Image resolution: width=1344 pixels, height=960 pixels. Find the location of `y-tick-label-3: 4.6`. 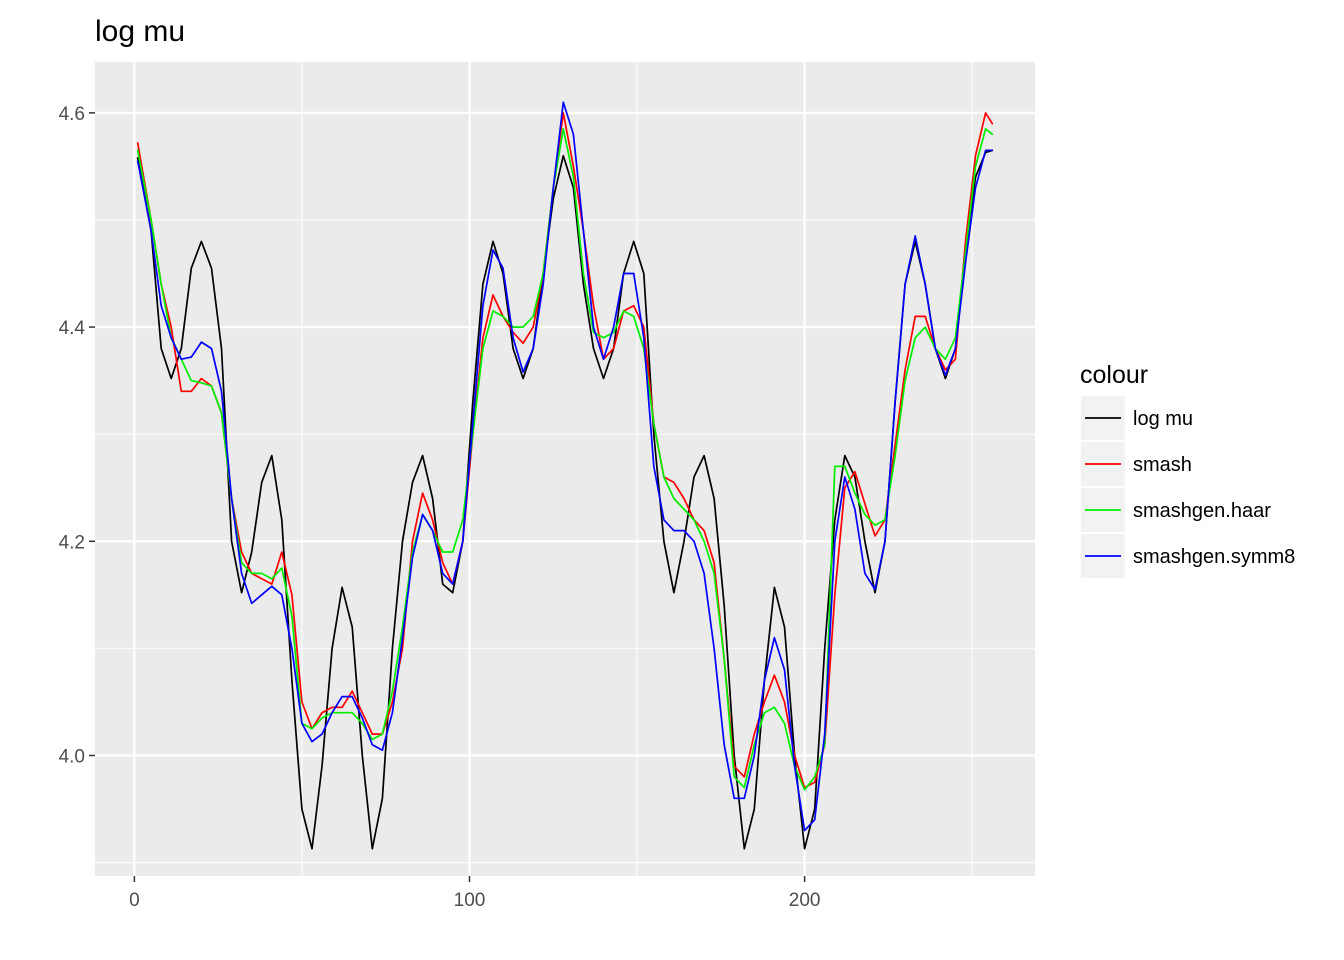

y-tick-label-3: 4.6 is located at coordinates (72, 114).